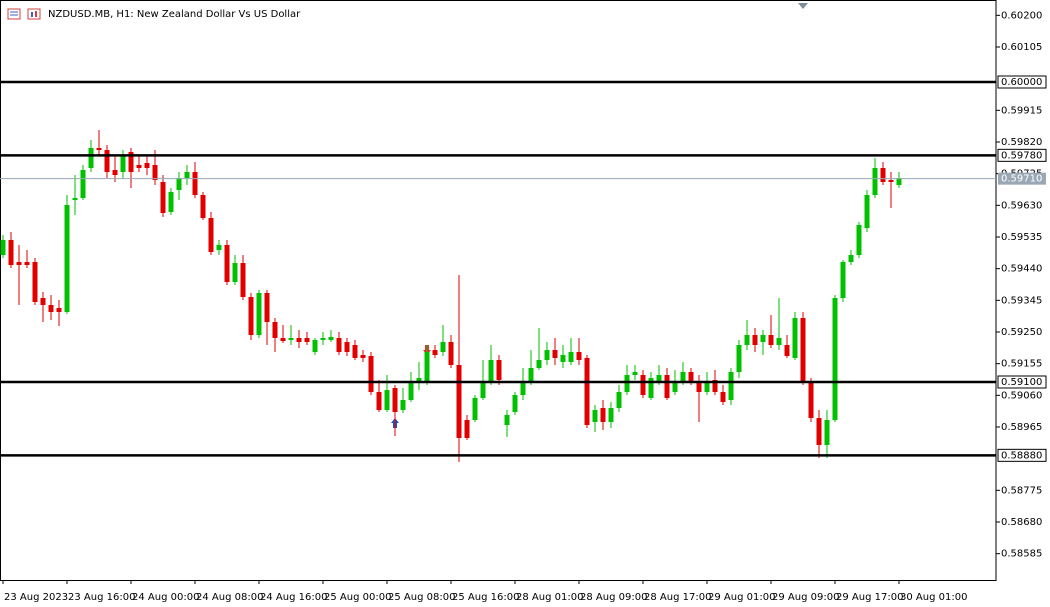  Describe the element at coordinates (1021, 179) in the screenshot. I see `current-price-label: 0.59710` at that location.